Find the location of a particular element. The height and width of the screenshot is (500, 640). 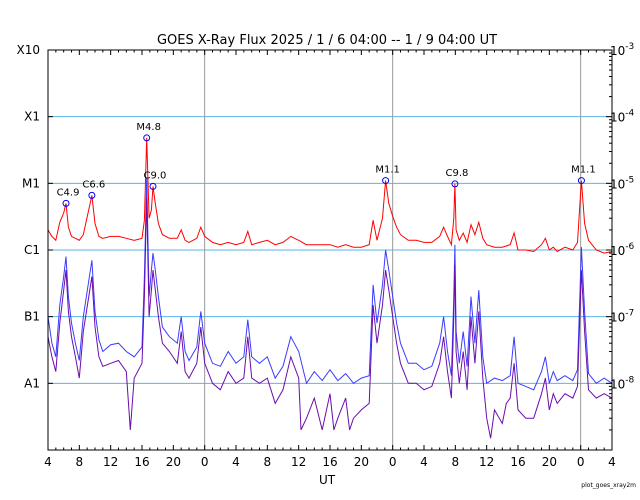

flare-label: C9.8 is located at coordinates (456, 173).